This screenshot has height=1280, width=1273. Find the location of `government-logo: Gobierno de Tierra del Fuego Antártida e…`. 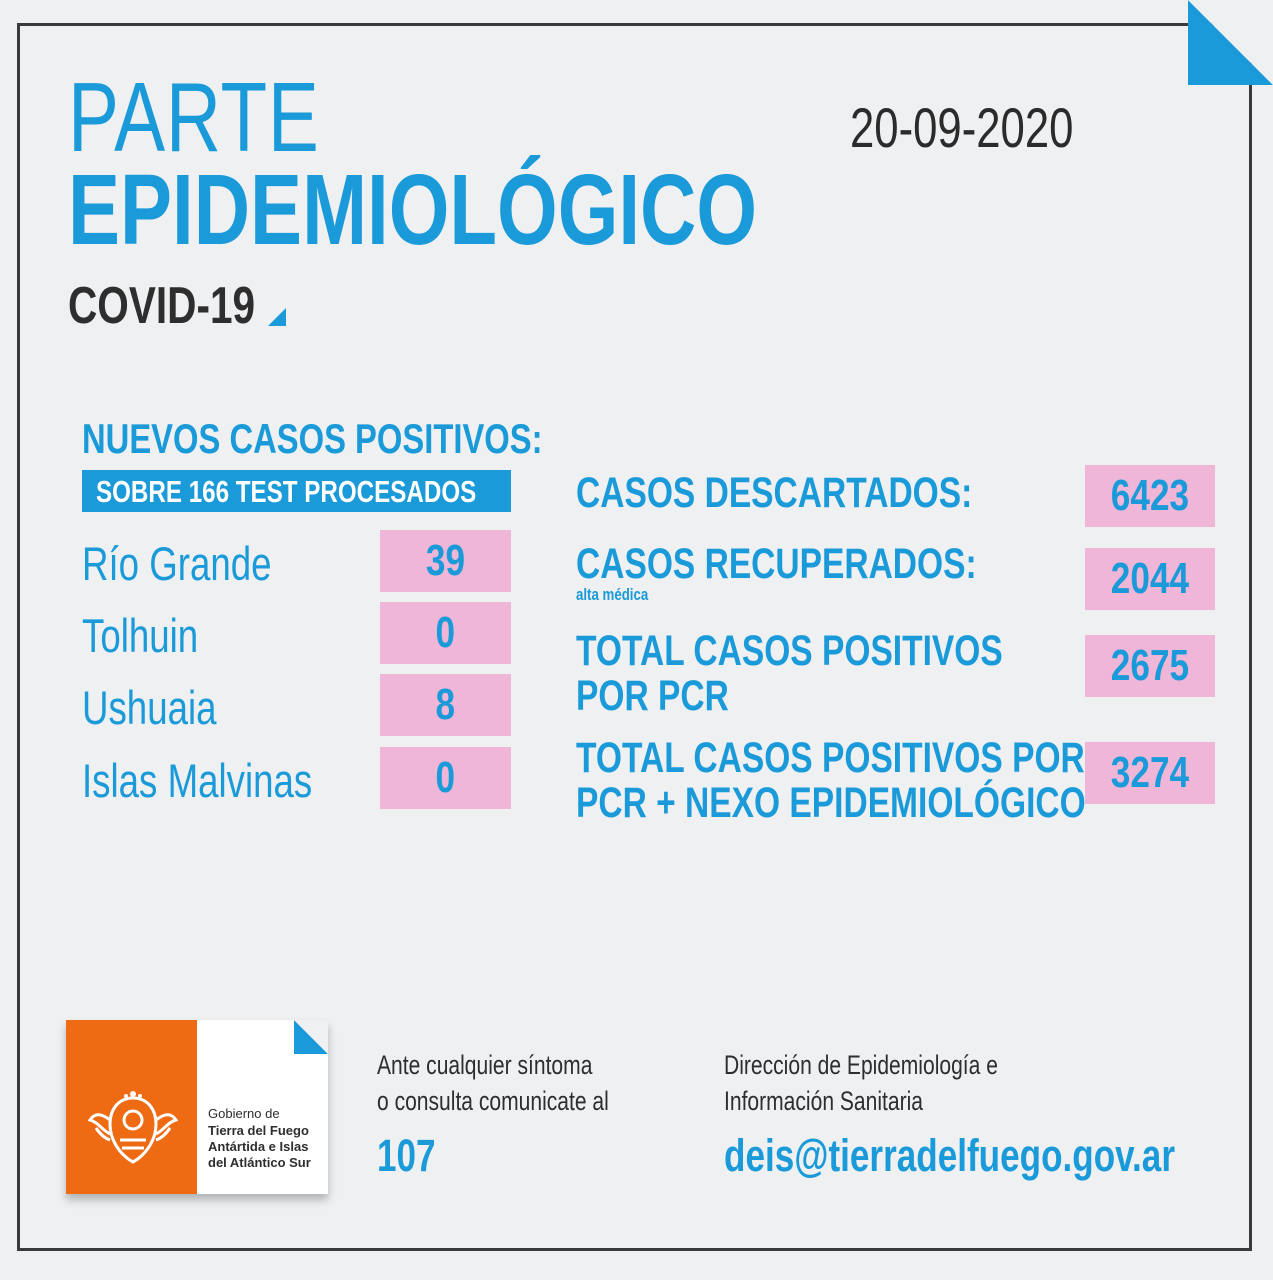

government-logo: Gobierno de Tierra del Fuego Antártida e… is located at coordinates (197, 1107).